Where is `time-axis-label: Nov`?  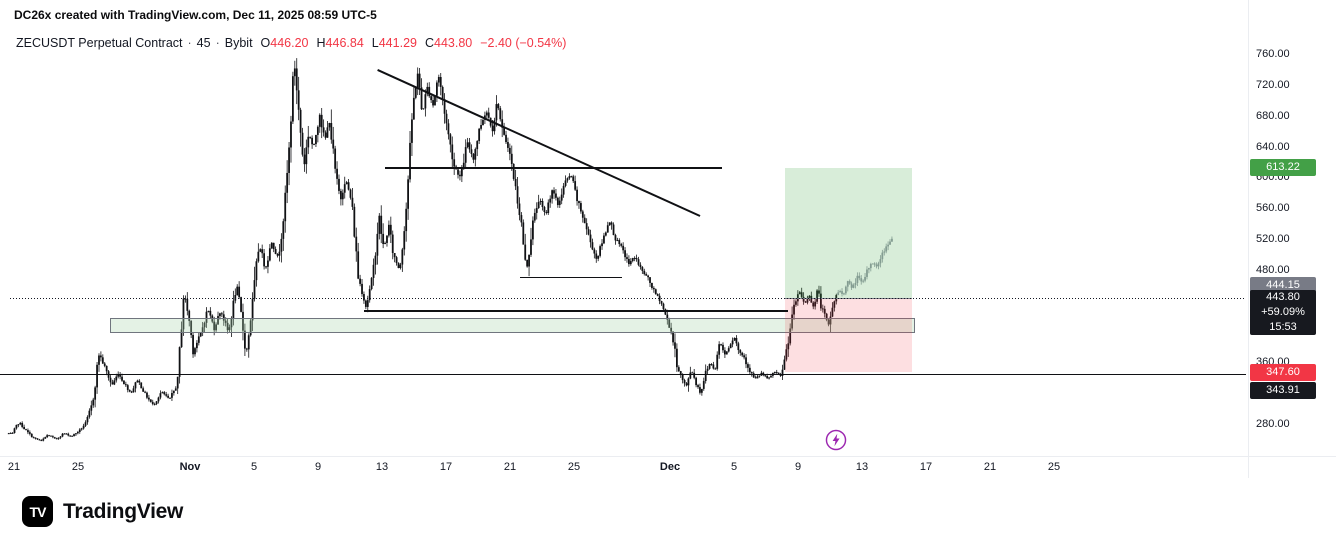 time-axis-label: Nov is located at coordinates (190, 467).